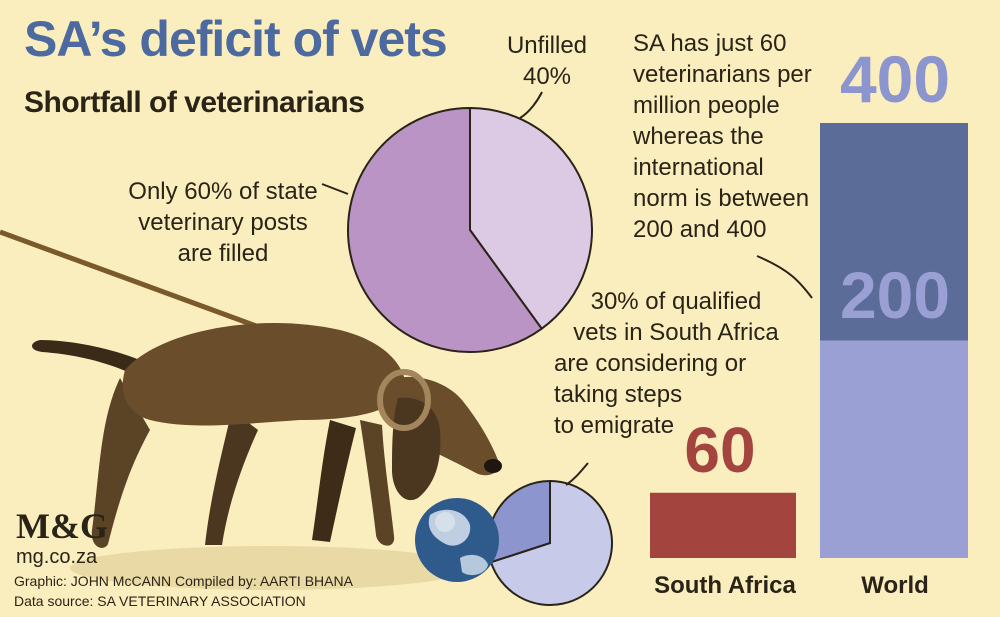 The image size is (1000, 617). I want to click on note-line: whereas the, so click(698, 136).